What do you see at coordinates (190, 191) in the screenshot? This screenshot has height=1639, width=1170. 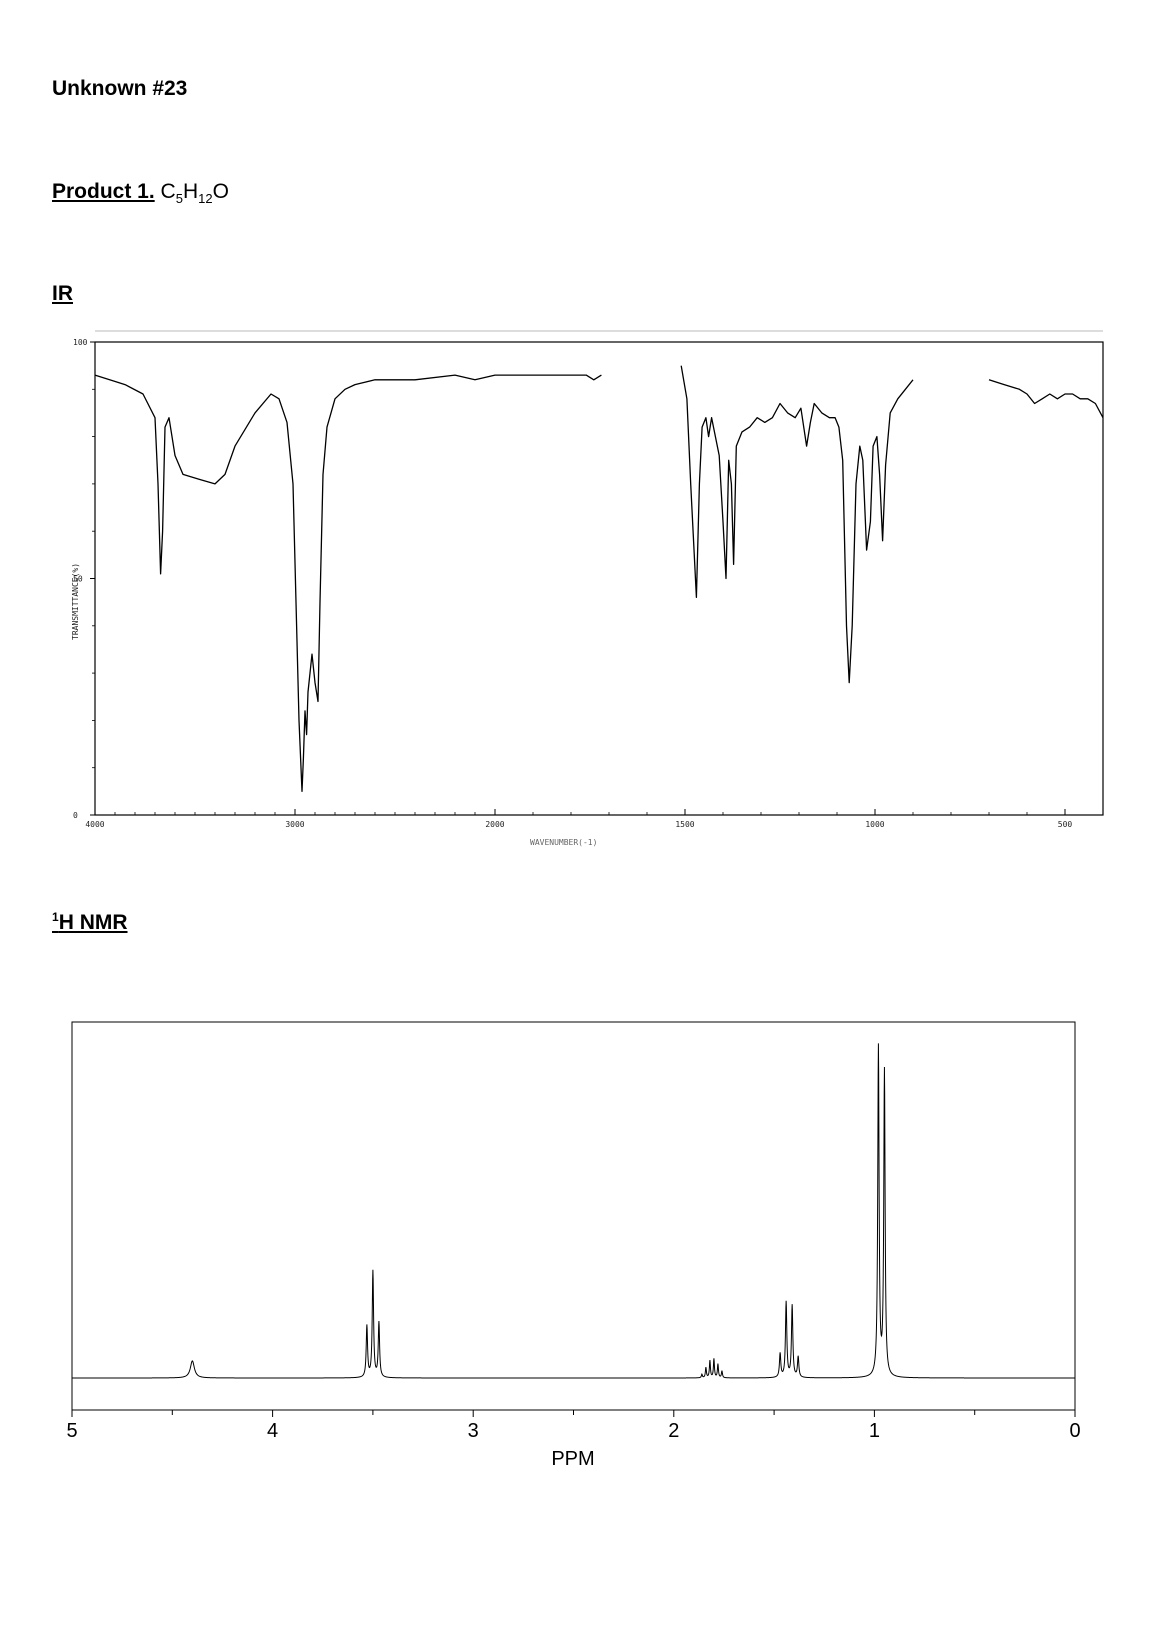 I see `formula-h: H` at bounding box center [190, 191].